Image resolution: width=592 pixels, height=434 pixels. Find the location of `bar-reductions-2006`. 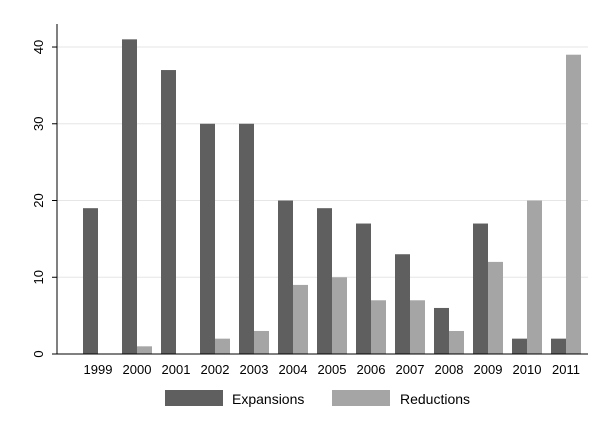

bar-reductions-2006 is located at coordinates (378, 327).